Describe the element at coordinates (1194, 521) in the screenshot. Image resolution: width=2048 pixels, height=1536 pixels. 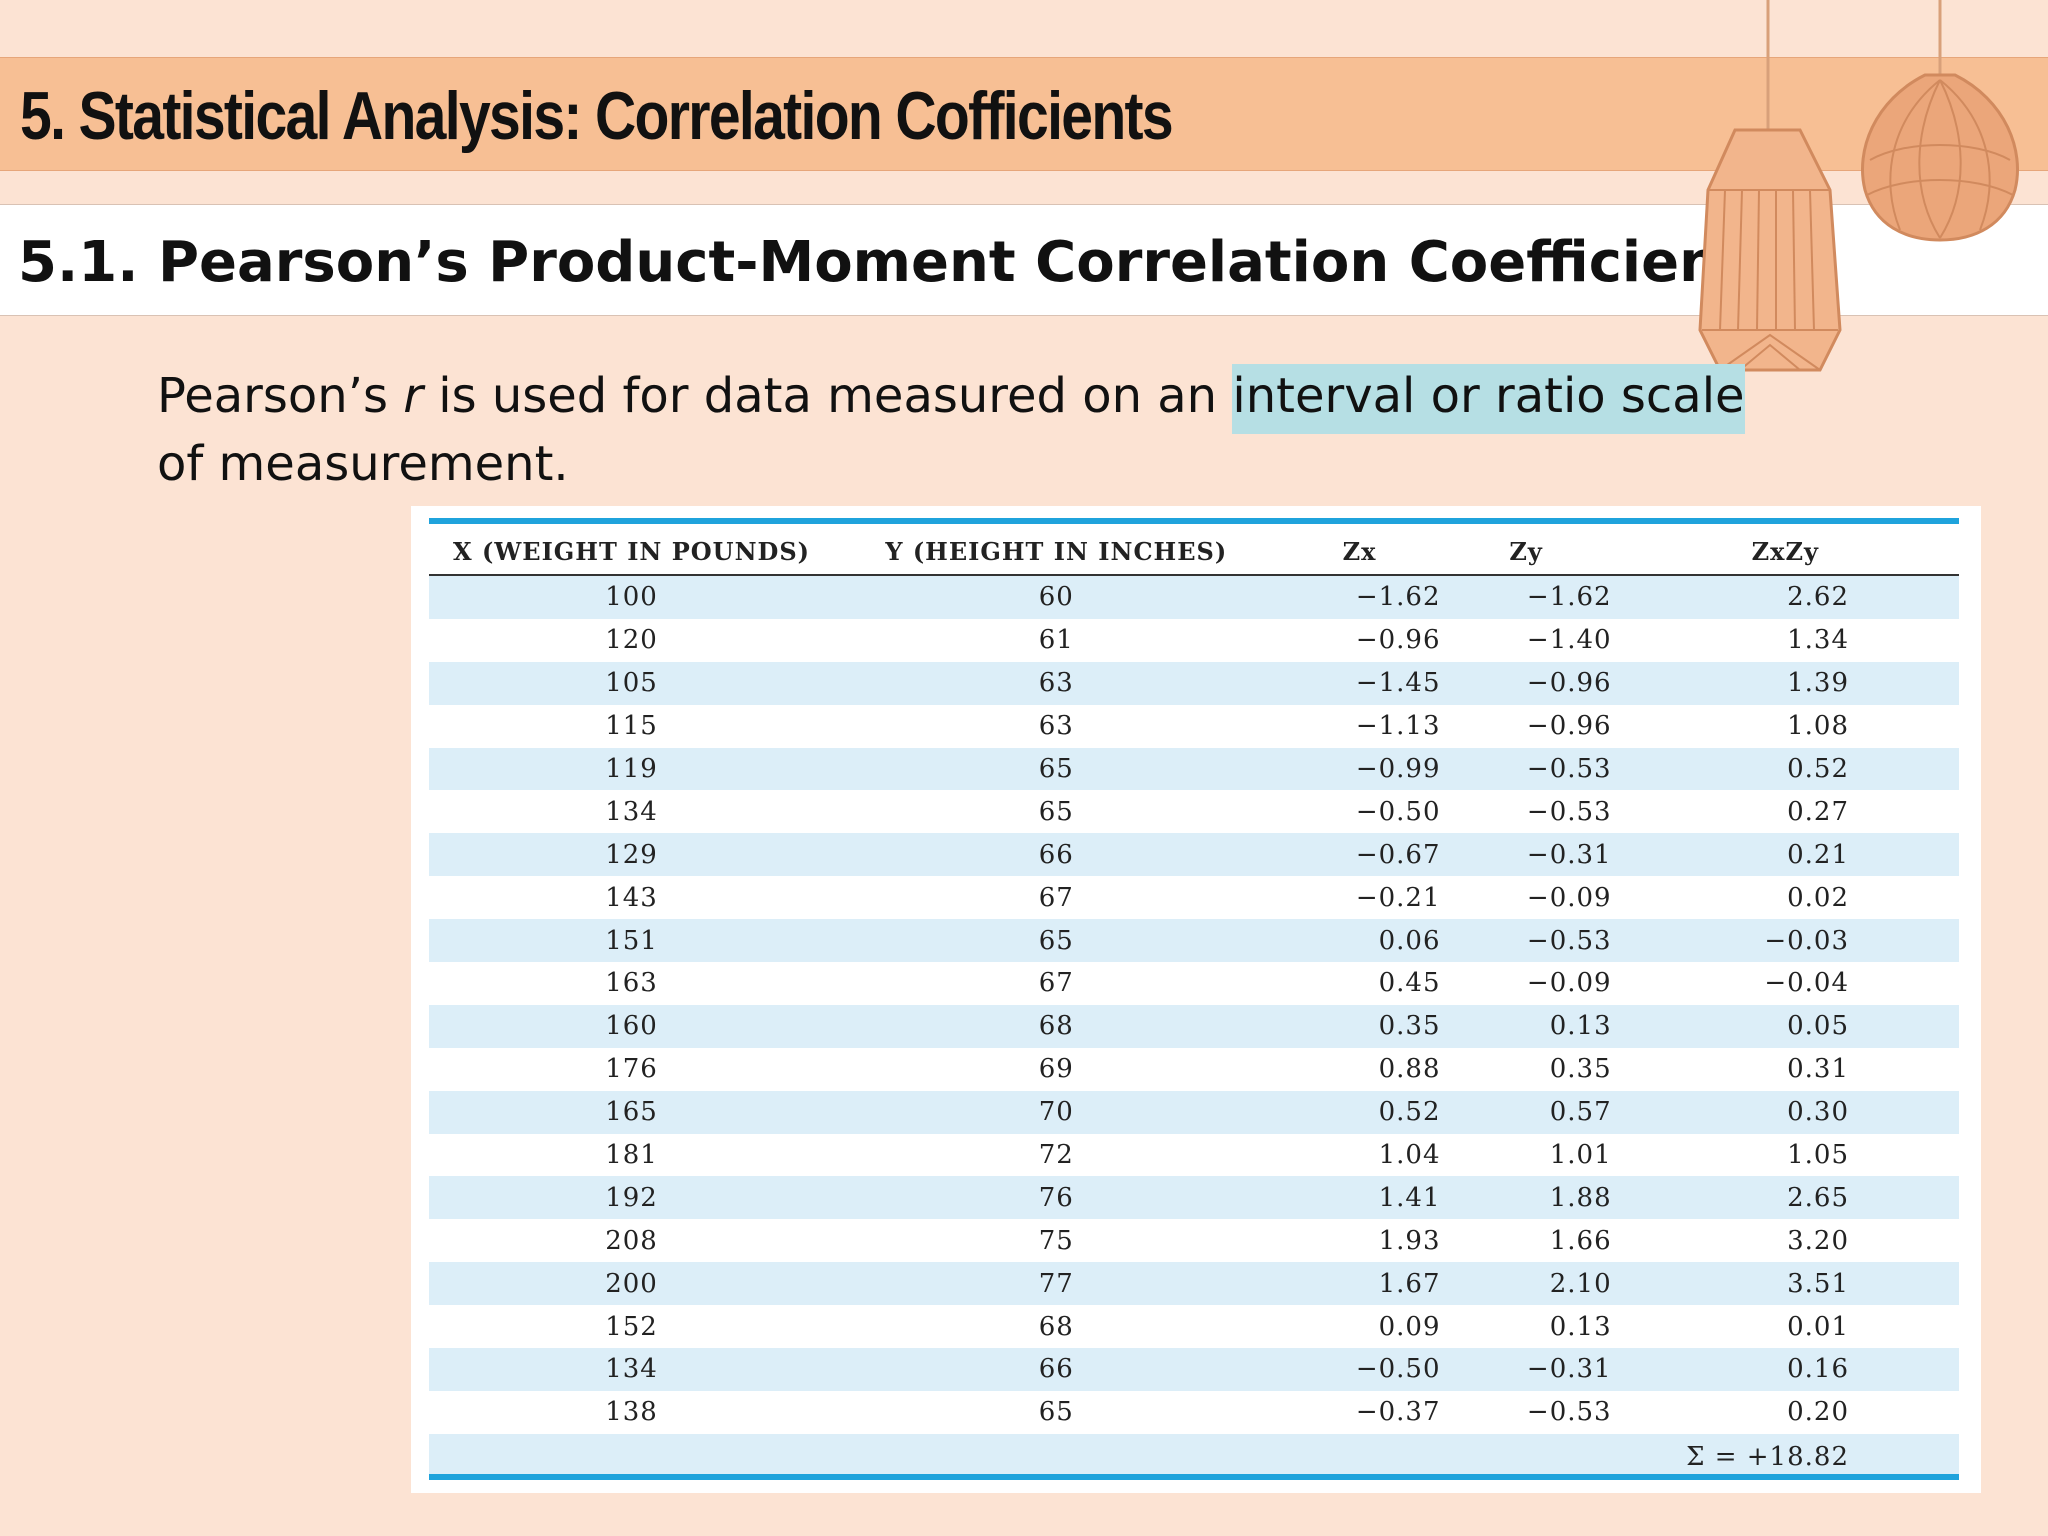
I see `table-top-rule` at that location.